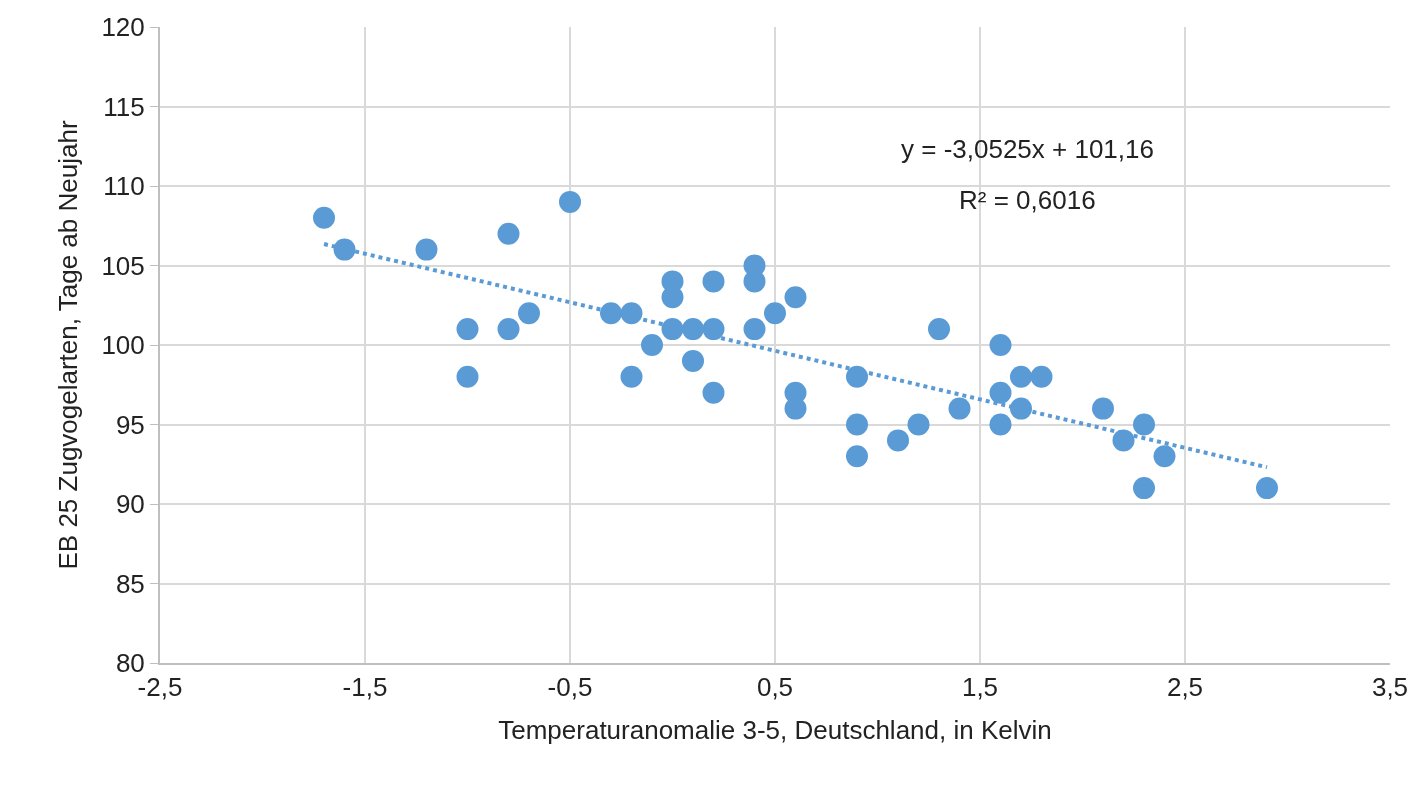  Describe the element at coordinates (123, 265) in the screenshot. I see `y-tick-label: 105` at that location.